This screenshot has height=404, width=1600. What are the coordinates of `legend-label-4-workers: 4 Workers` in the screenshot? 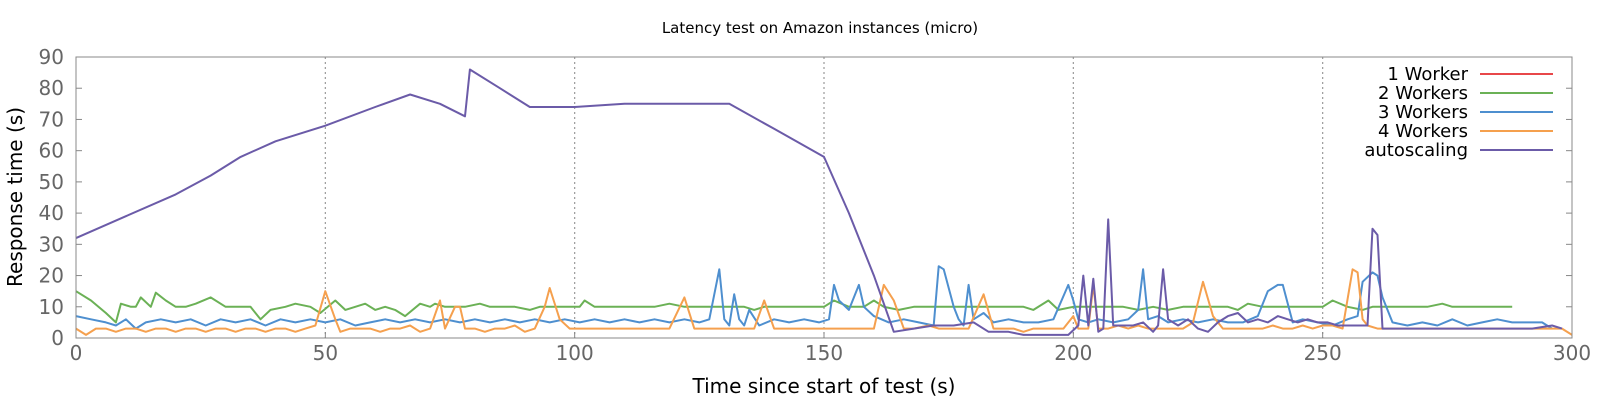 It's located at (1423, 131).